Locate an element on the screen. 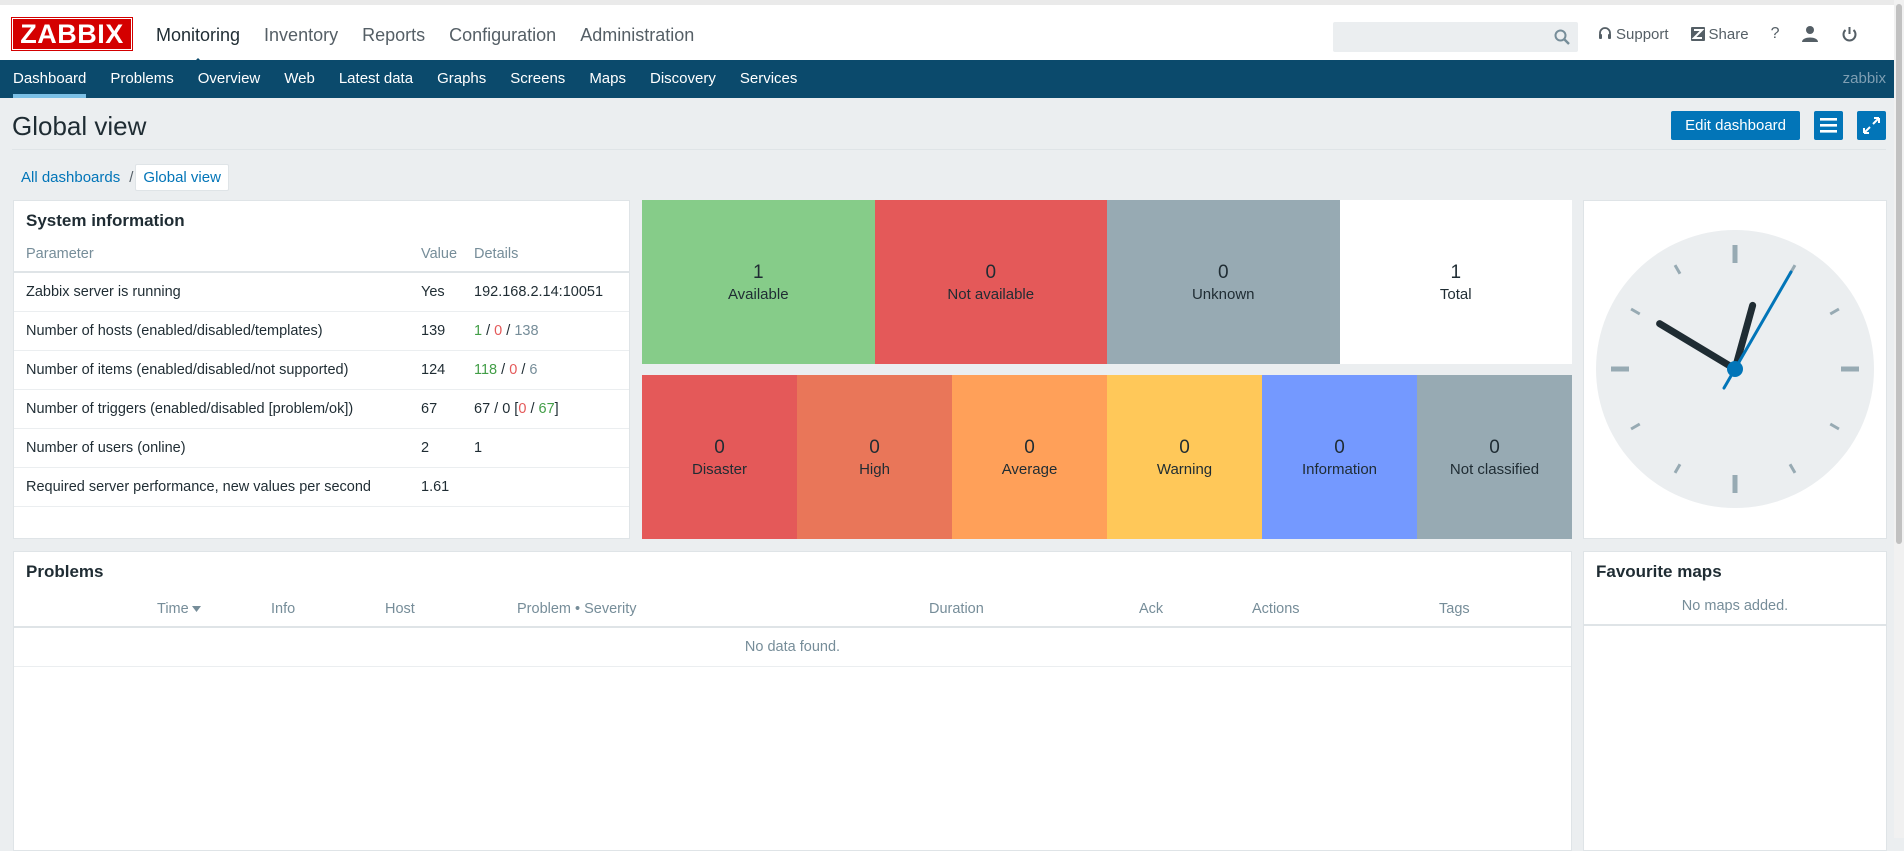 The height and width of the screenshot is (851, 1904). subnav-web: Web is located at coordinates (299, 78).